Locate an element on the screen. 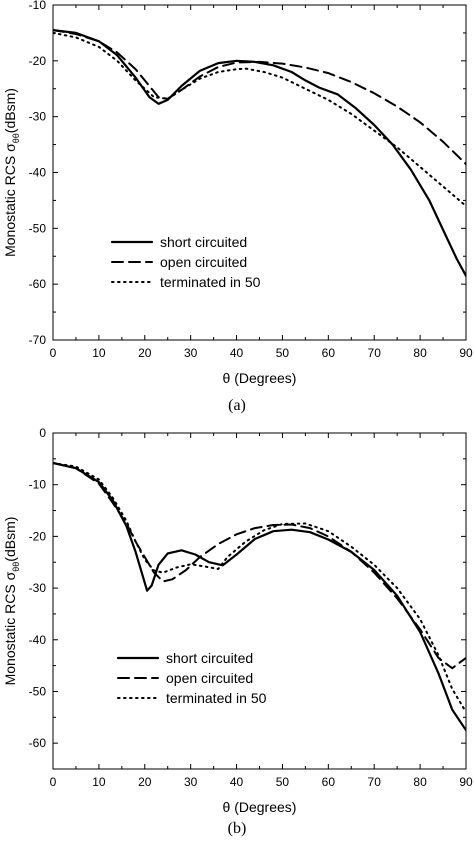 The width and height of the screenshot is (474, 846). y-tick-label: 0 is located at coordinates (42, 433).